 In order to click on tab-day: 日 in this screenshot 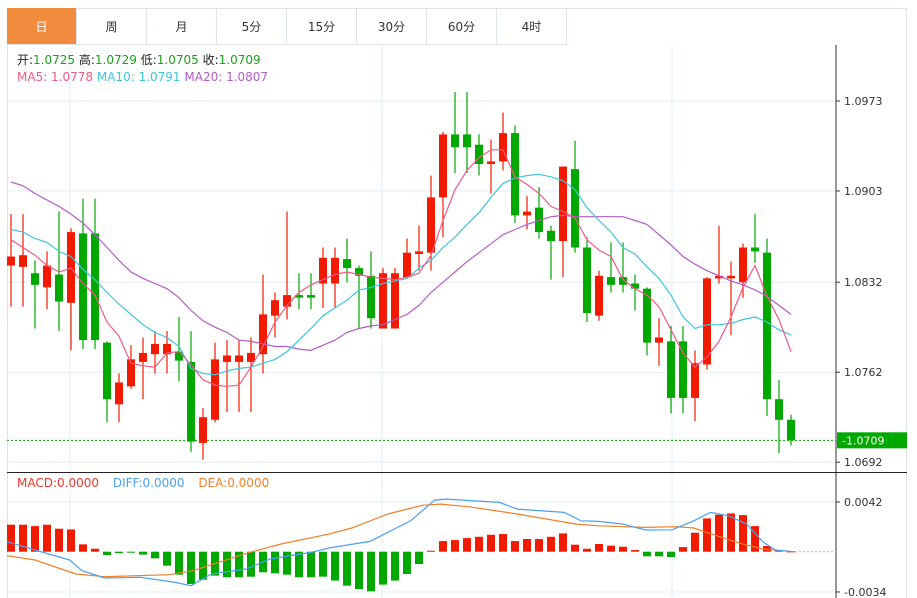, I will do `click(42, 26)`.